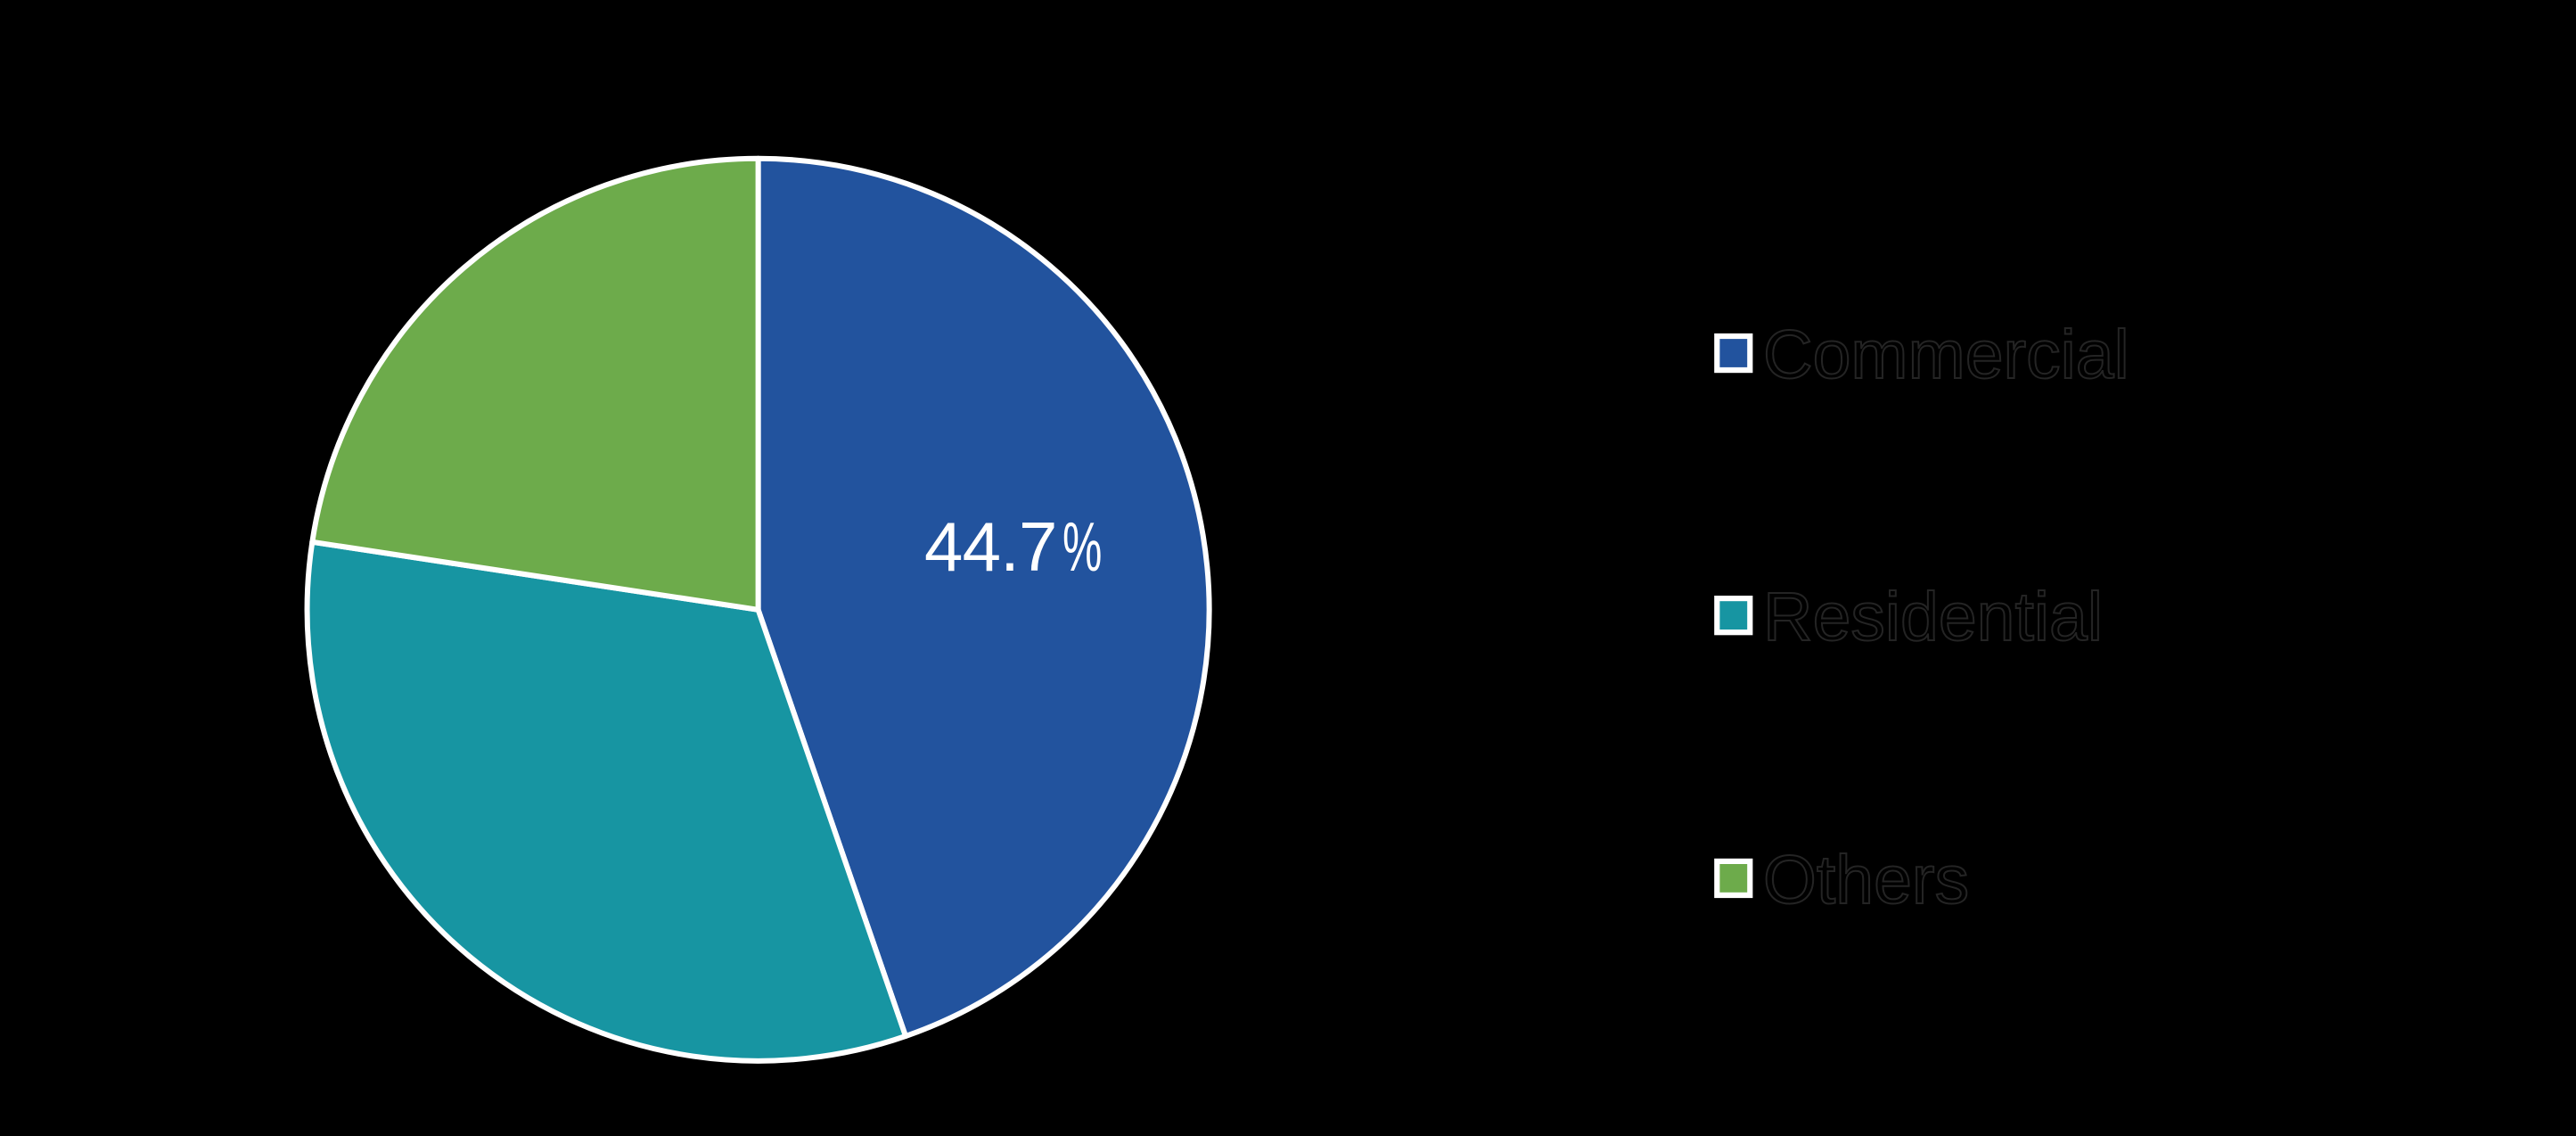 The image size is (2576, 1136). Describe the element at coordinates (990, 546) in the screenshot. I see `svg-text: 44.7` at that location.